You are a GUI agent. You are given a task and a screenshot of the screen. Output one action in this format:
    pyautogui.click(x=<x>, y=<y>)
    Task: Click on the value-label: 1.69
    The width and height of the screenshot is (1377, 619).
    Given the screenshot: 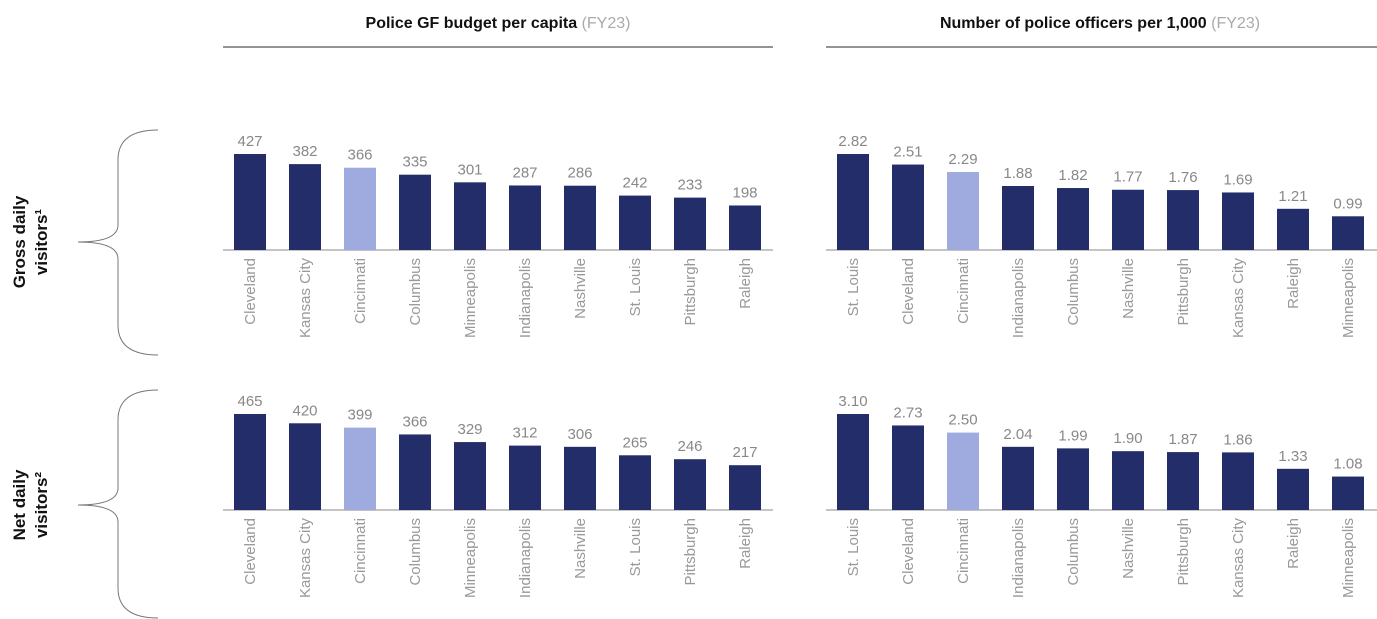 What is the action you would take?
    pyautogui.click(x=1237, y=179)
    